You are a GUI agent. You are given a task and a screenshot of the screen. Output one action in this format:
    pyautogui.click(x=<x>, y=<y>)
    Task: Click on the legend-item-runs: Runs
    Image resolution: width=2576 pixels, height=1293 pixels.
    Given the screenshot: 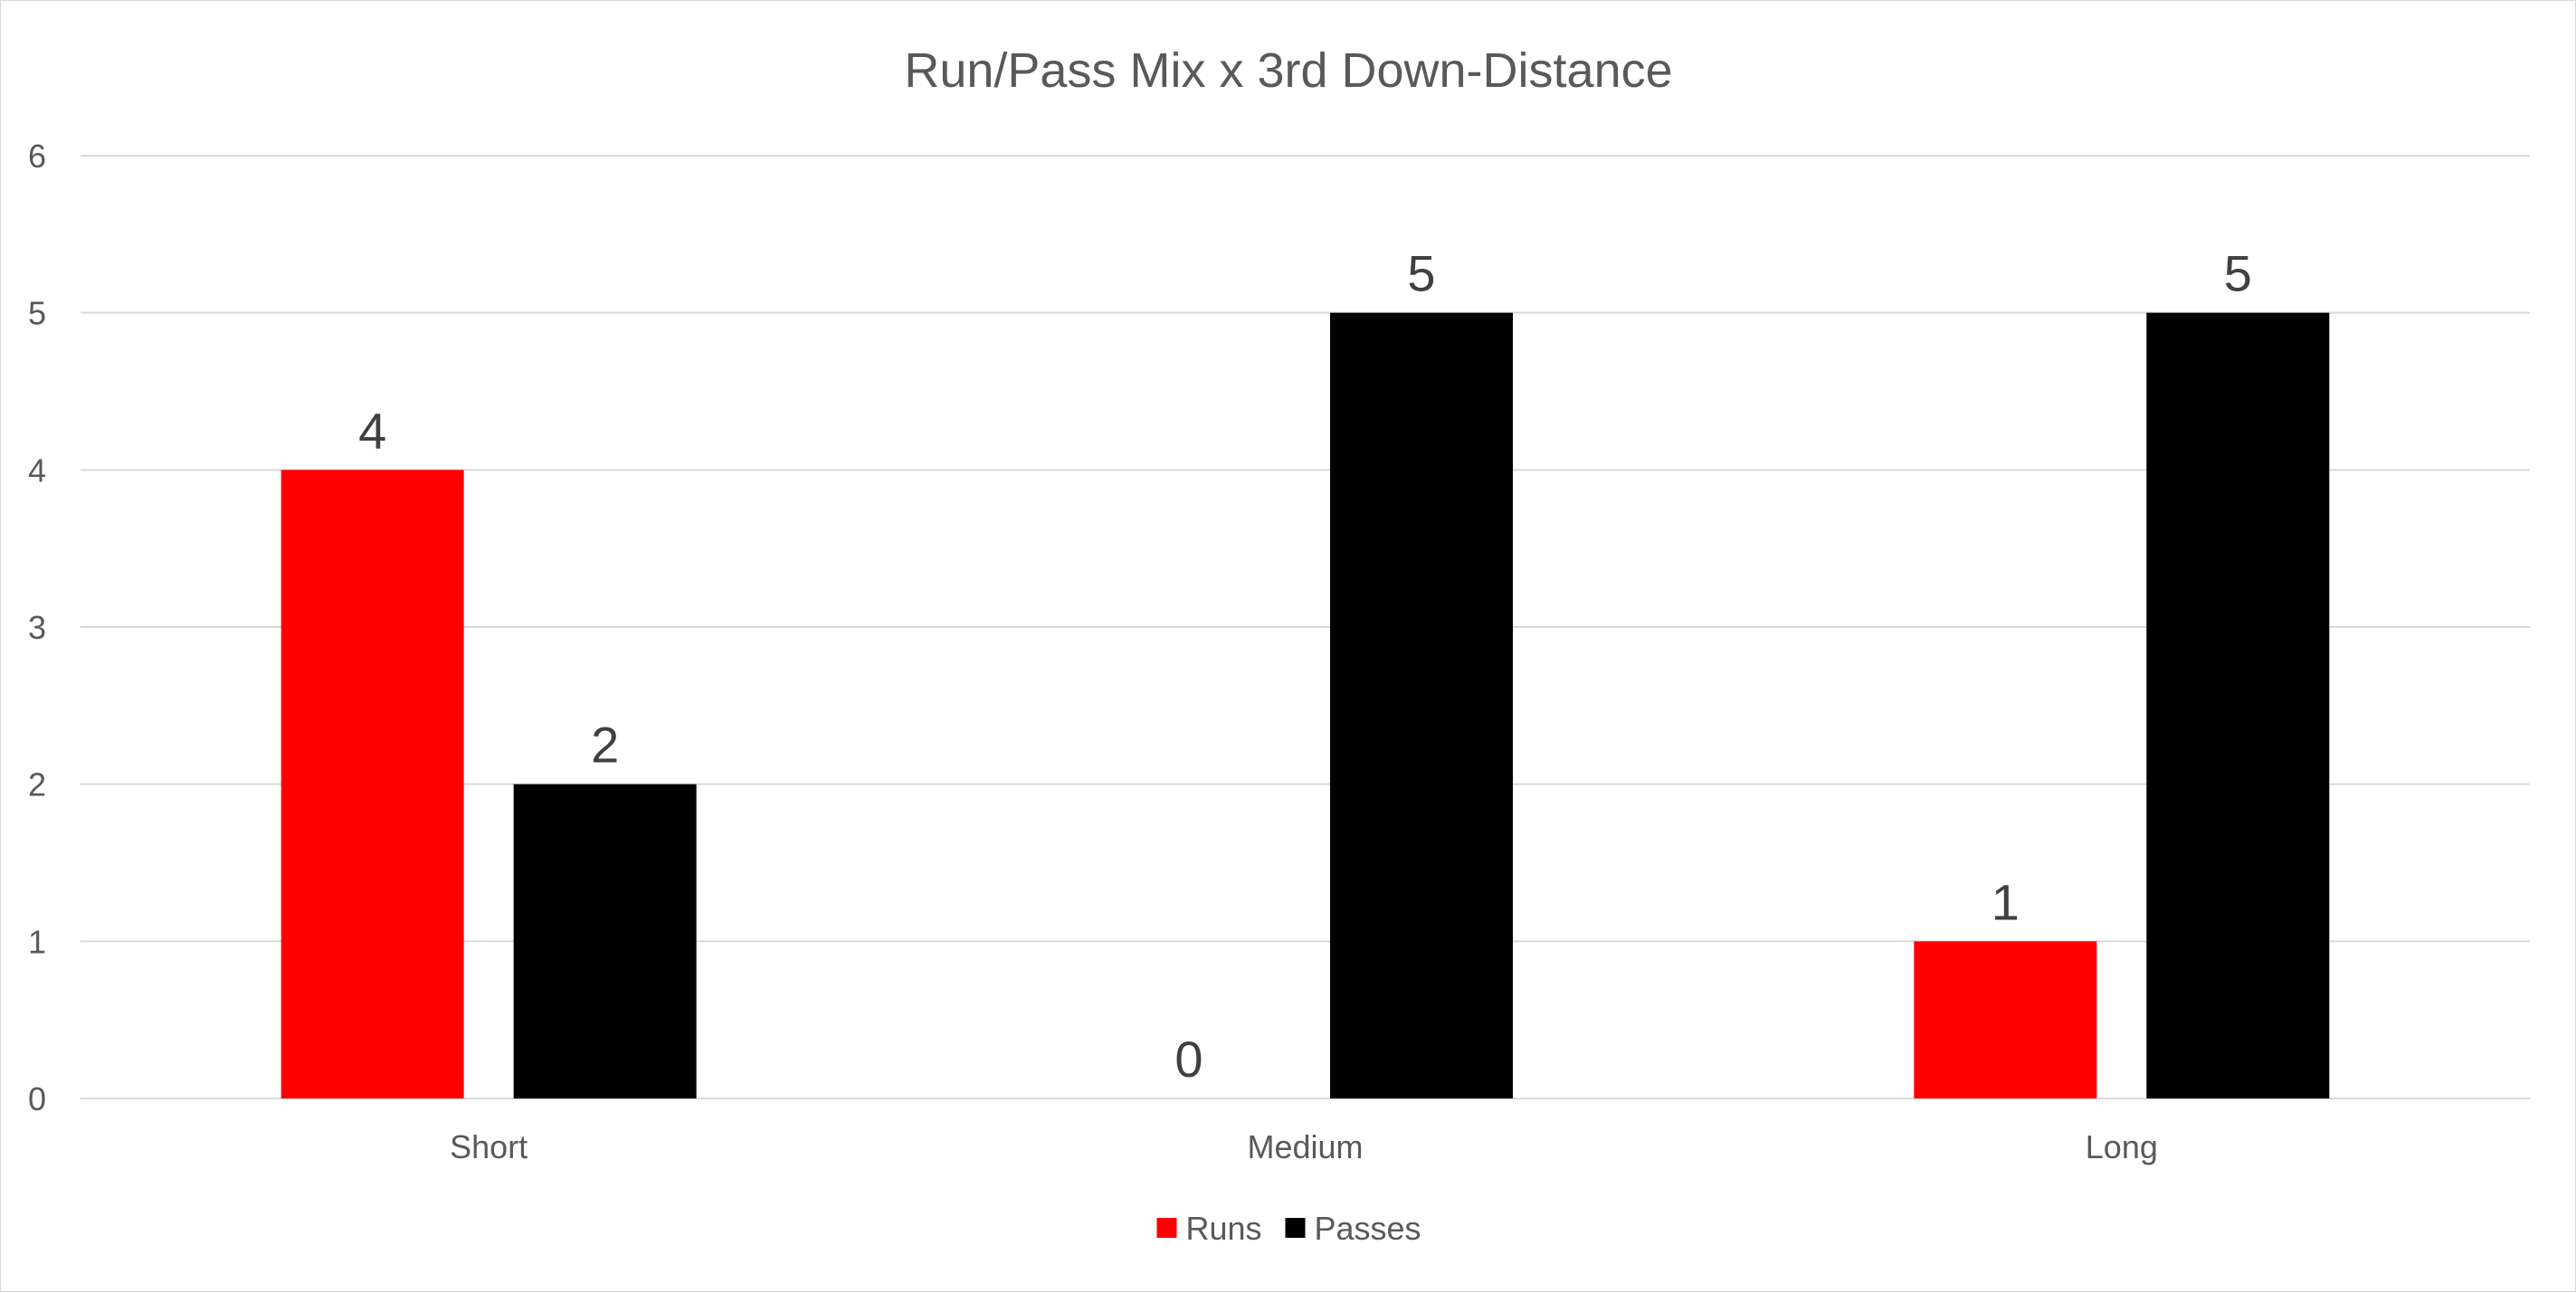 What is the action you would take?
    pyautogui.click(x=1209, y=1228)
    